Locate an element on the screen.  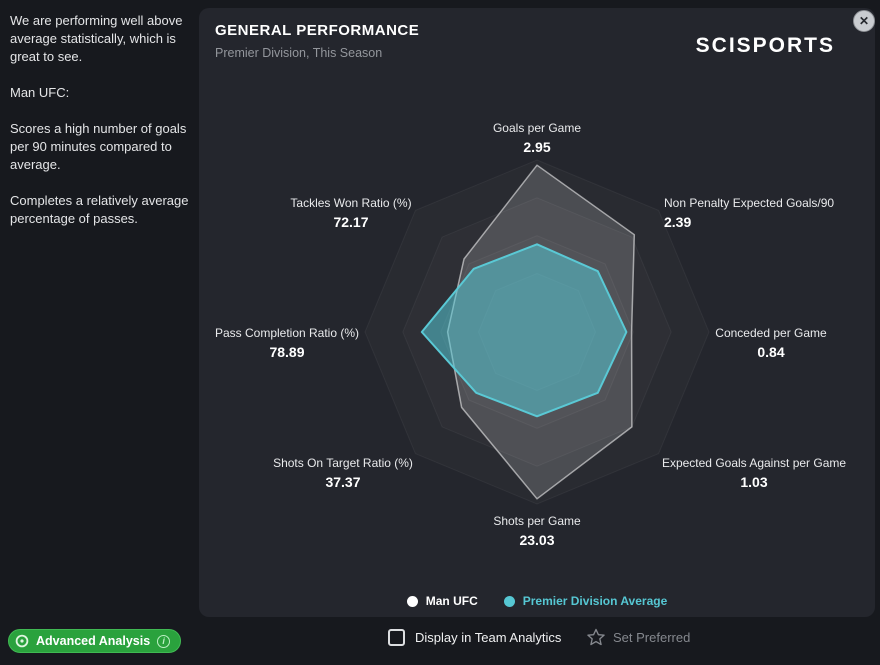
close-button: ✕ is located at coordinates (864, 21).